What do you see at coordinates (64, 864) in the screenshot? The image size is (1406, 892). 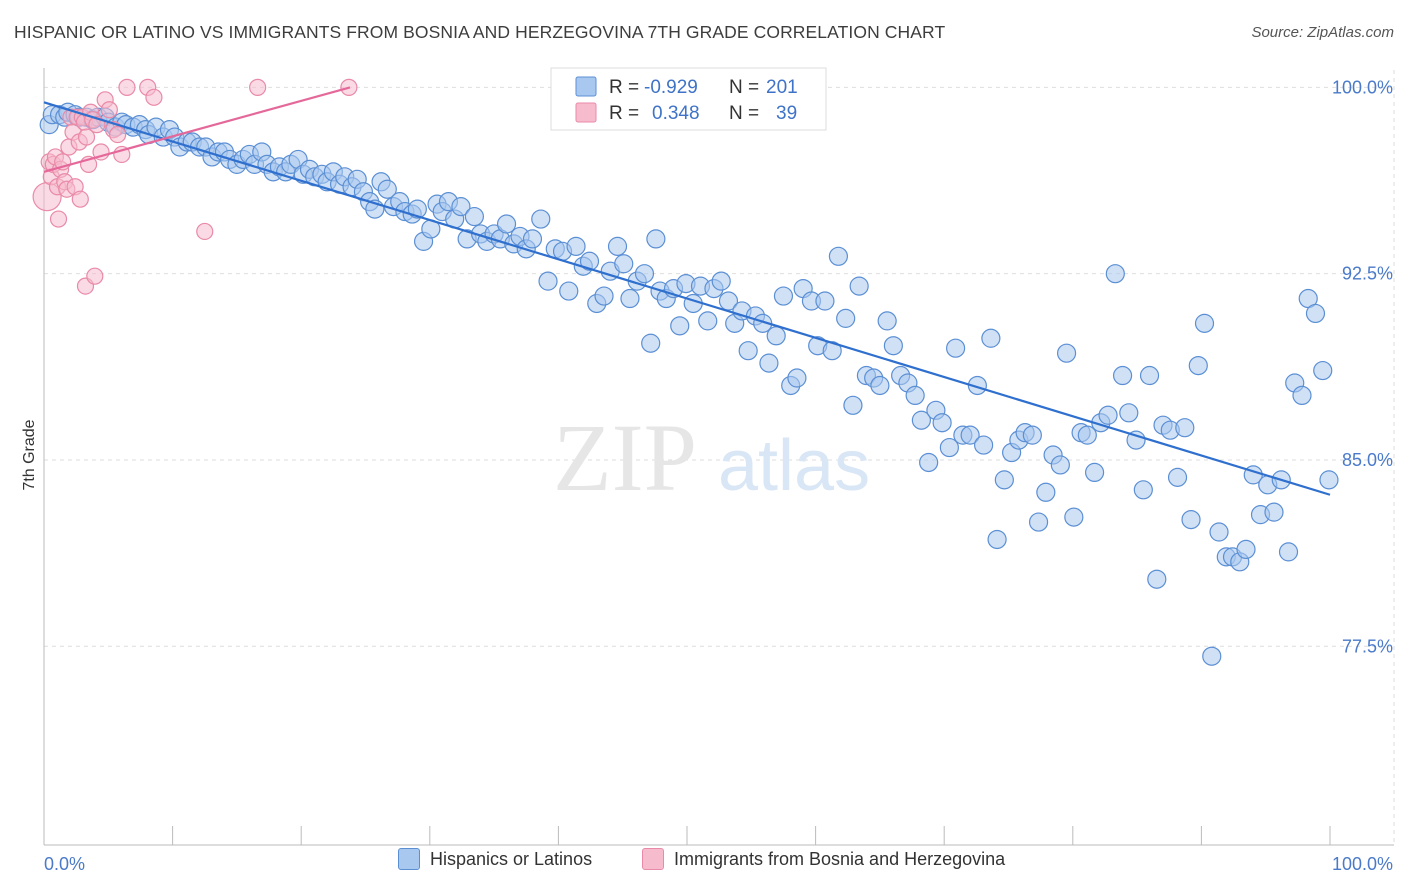 I see `x-tick-label: 0.0%` at bounding box center [64, 864].